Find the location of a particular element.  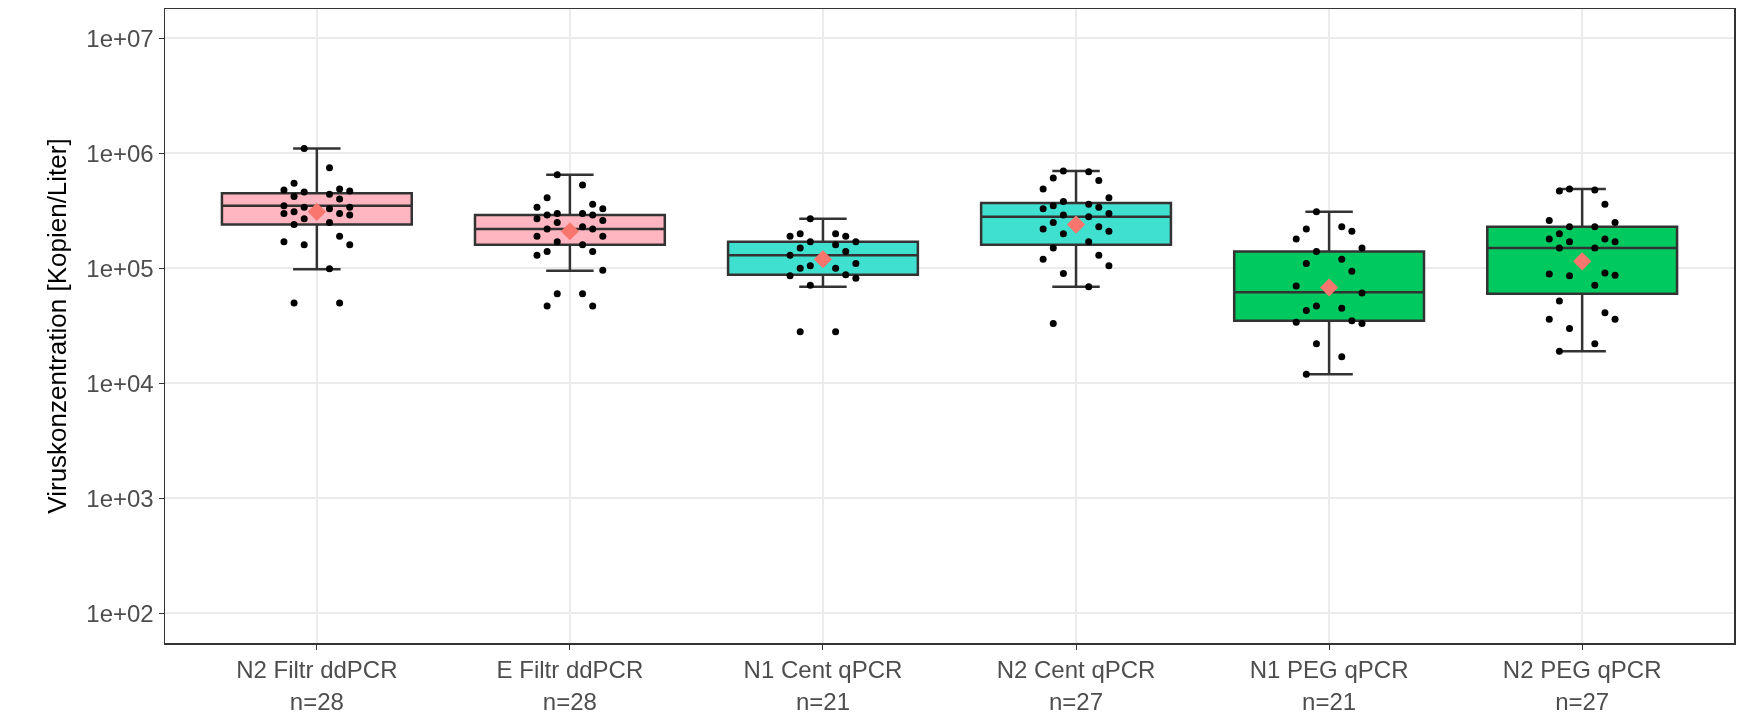

x-tick-label: N2 Filtr ddPCR n=28 is located at coordinates (317, 685).